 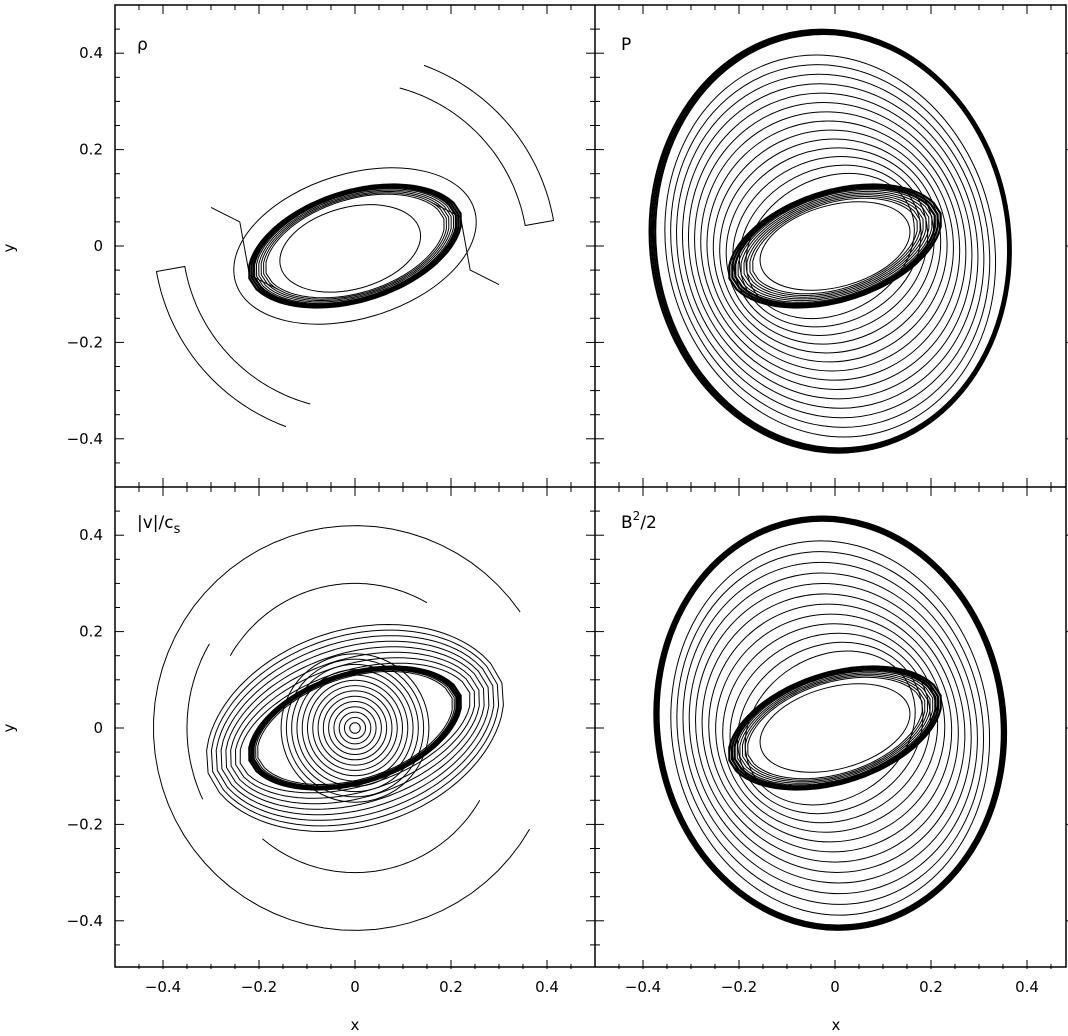 I want to click on y-tick-label: 0.2, so click(x=91, y=632).